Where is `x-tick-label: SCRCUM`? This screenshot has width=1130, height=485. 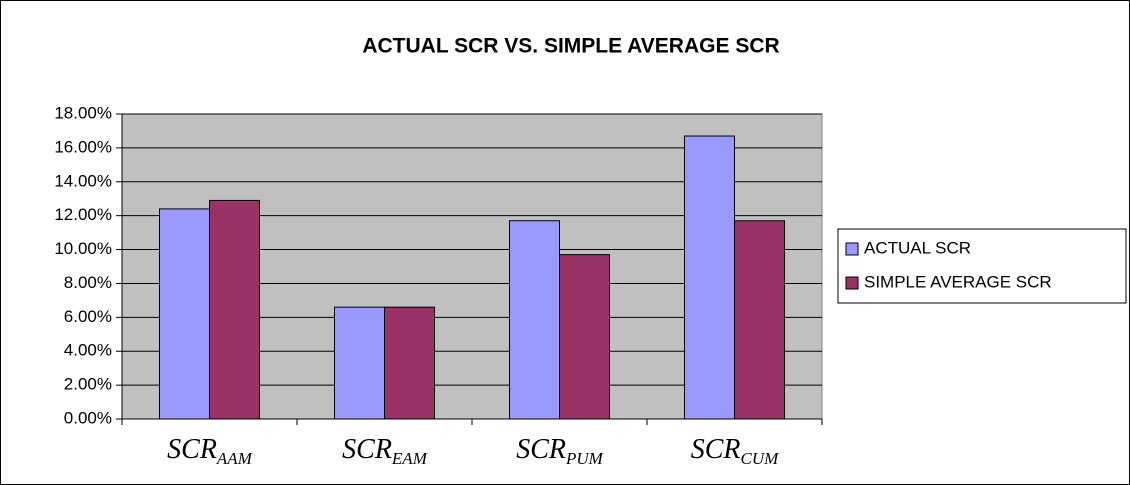 x-tick-label: SCRCUM is located at coordinates (735, 450).